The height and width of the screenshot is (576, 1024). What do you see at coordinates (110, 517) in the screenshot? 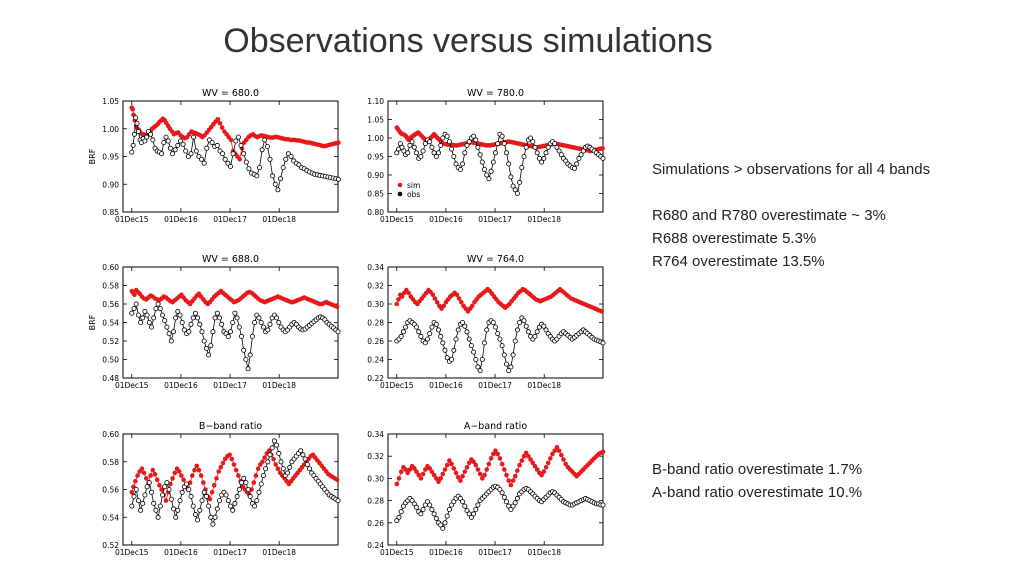
I see `y-tick-label: 0.54` at bounding box center [110, 517].